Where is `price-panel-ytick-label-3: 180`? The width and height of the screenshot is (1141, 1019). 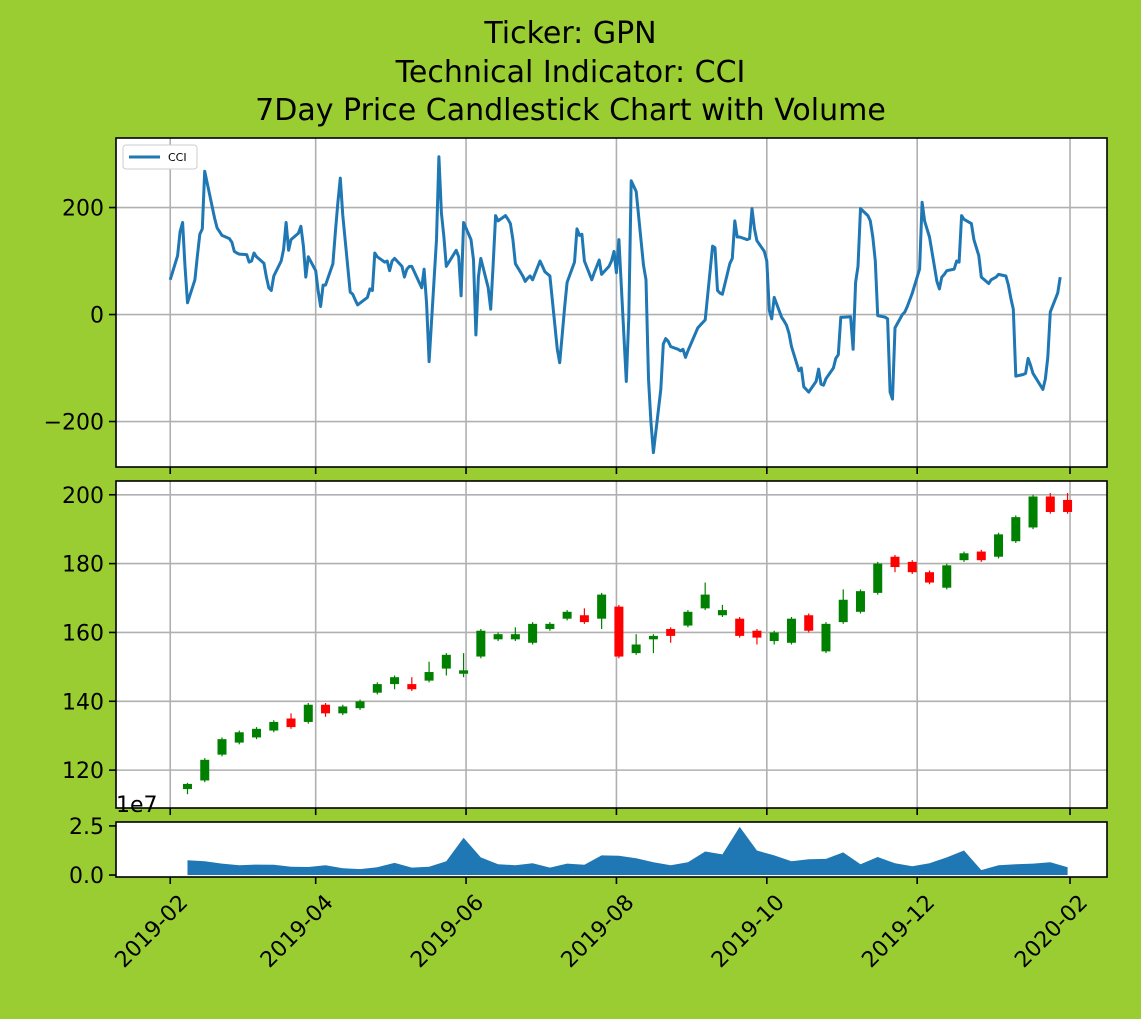
price-panel-ytick-label-3: 180 is located at coordinates (83, 565).